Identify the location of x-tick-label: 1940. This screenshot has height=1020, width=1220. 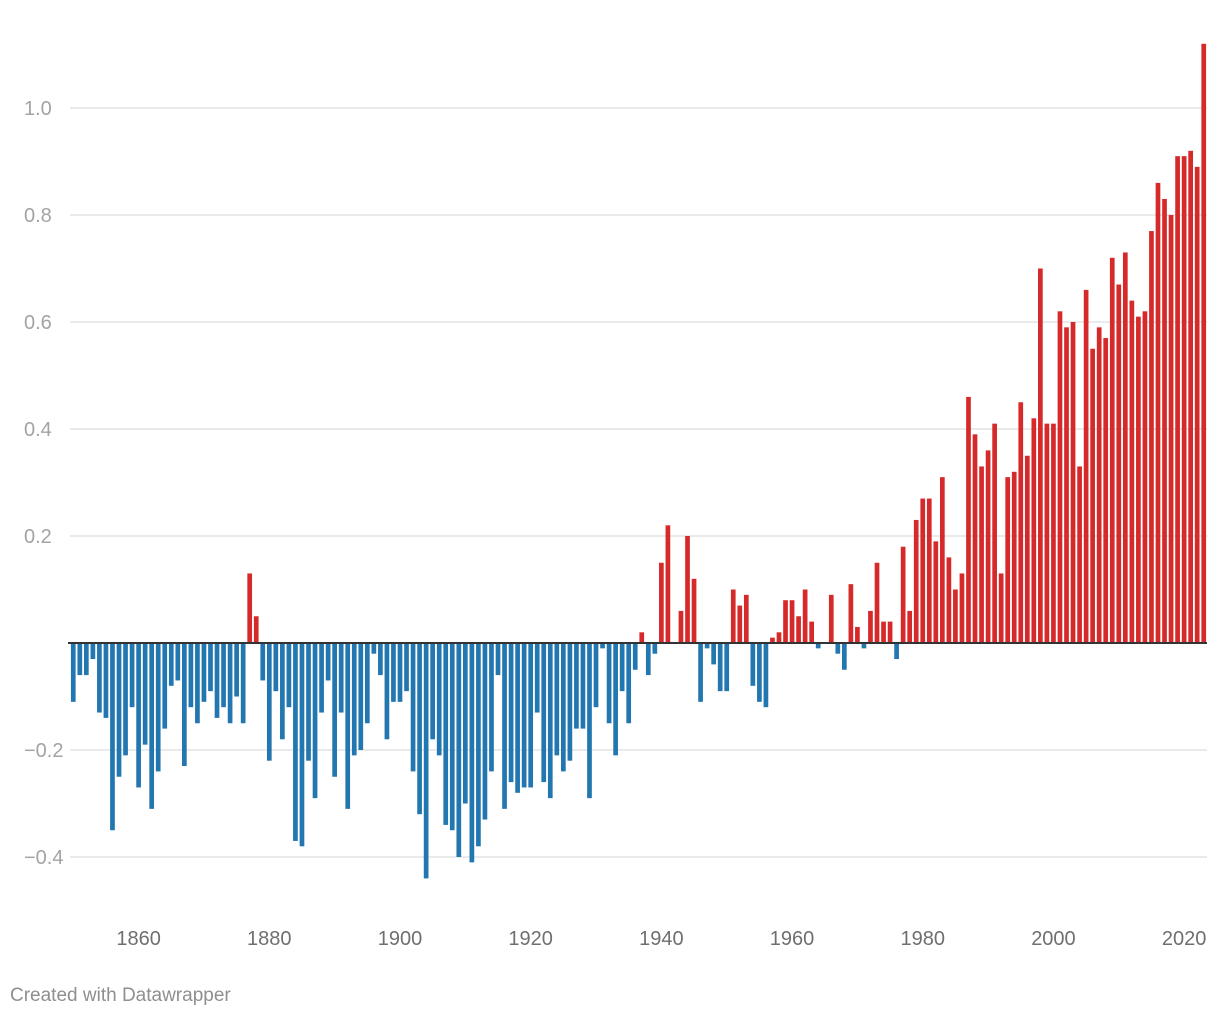
(661, 939).